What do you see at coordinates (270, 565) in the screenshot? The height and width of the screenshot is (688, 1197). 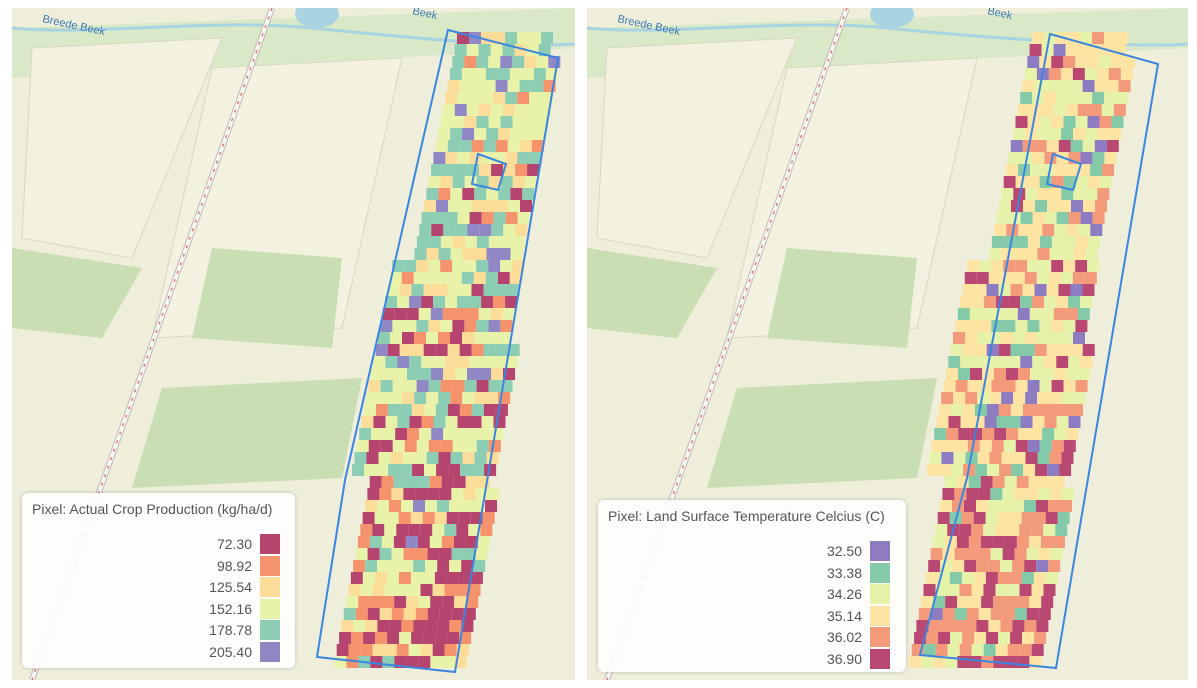 I see `legend-swatch` at bounding box center [270, 565].